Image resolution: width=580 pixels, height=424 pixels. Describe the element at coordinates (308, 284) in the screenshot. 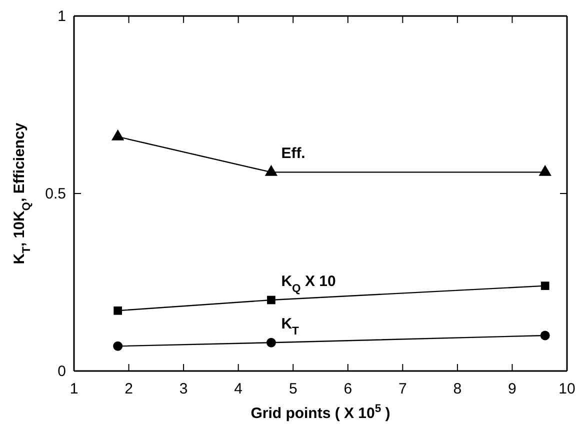

I see `series-label: K$_{Q}$ X 10` at that location.